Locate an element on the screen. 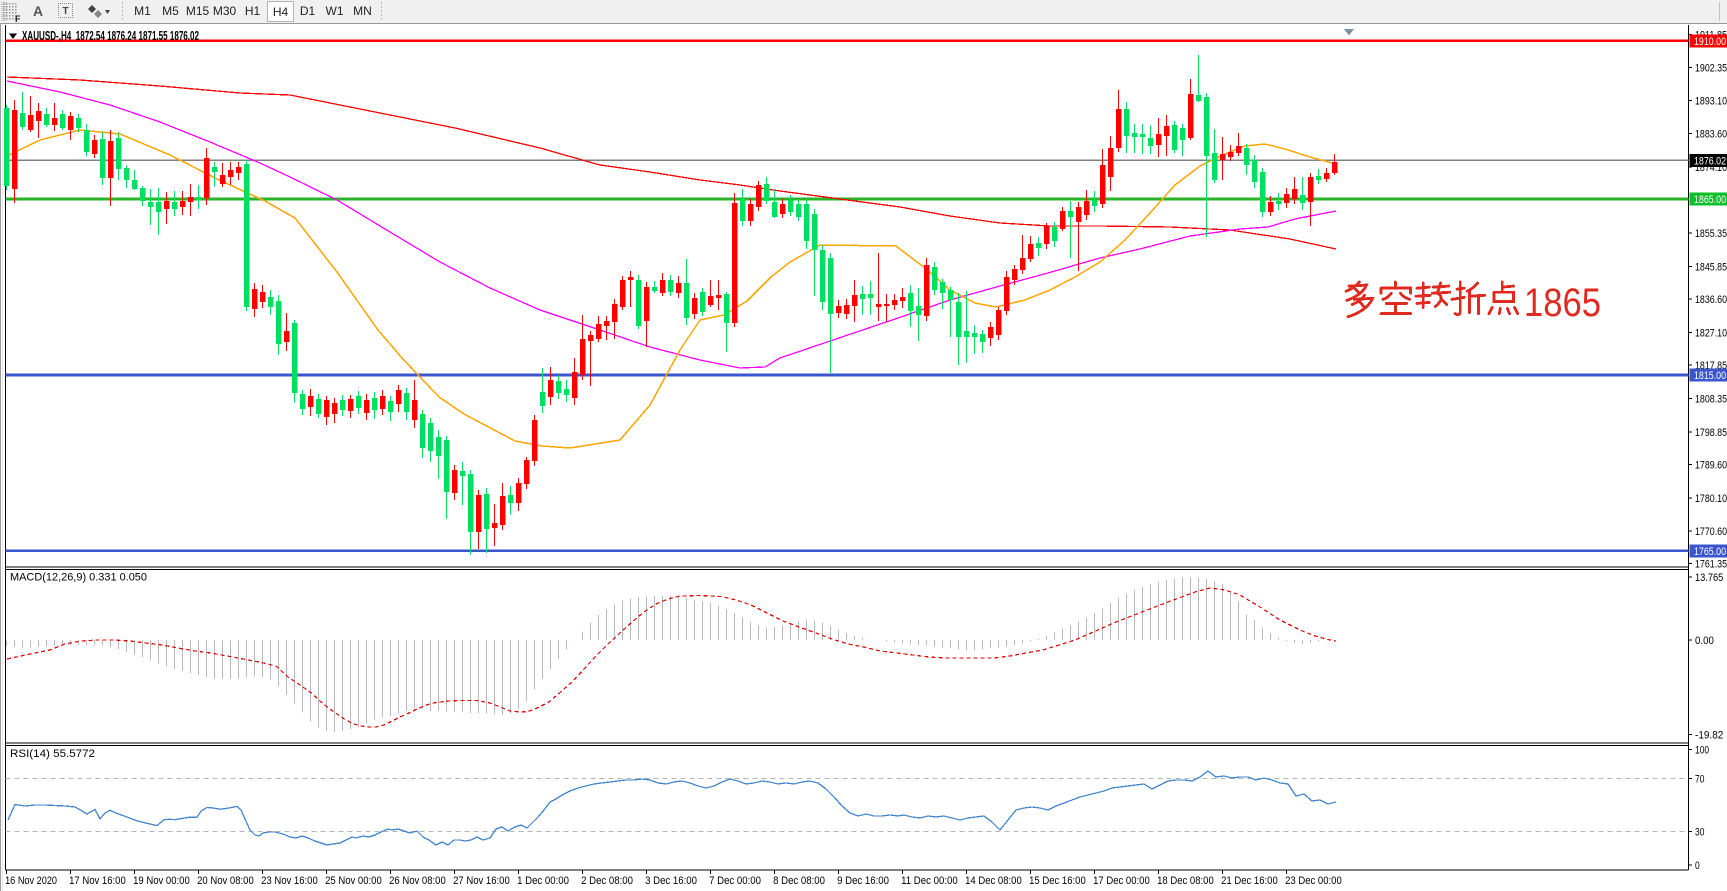 The image size is (1727, 891). svg-text: 1770.60 is located at coordinates (1711, 532).